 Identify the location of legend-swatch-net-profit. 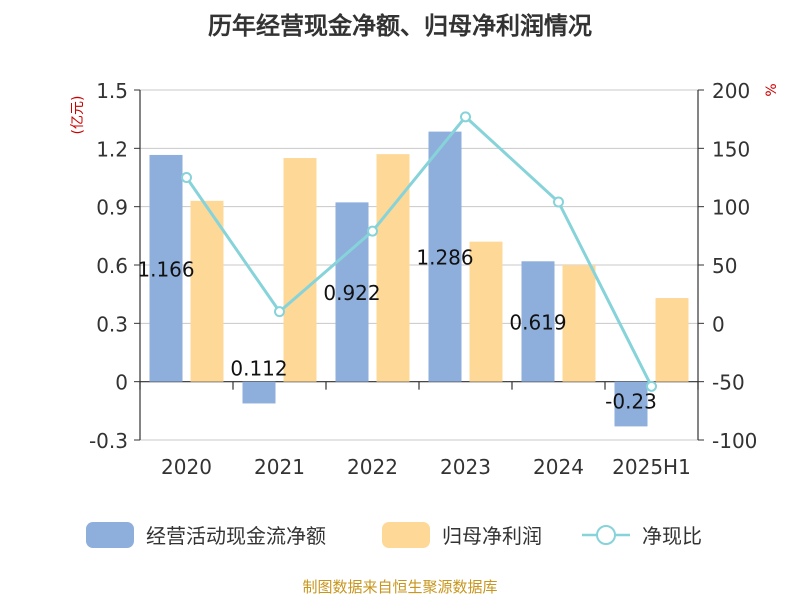
(406, 535).